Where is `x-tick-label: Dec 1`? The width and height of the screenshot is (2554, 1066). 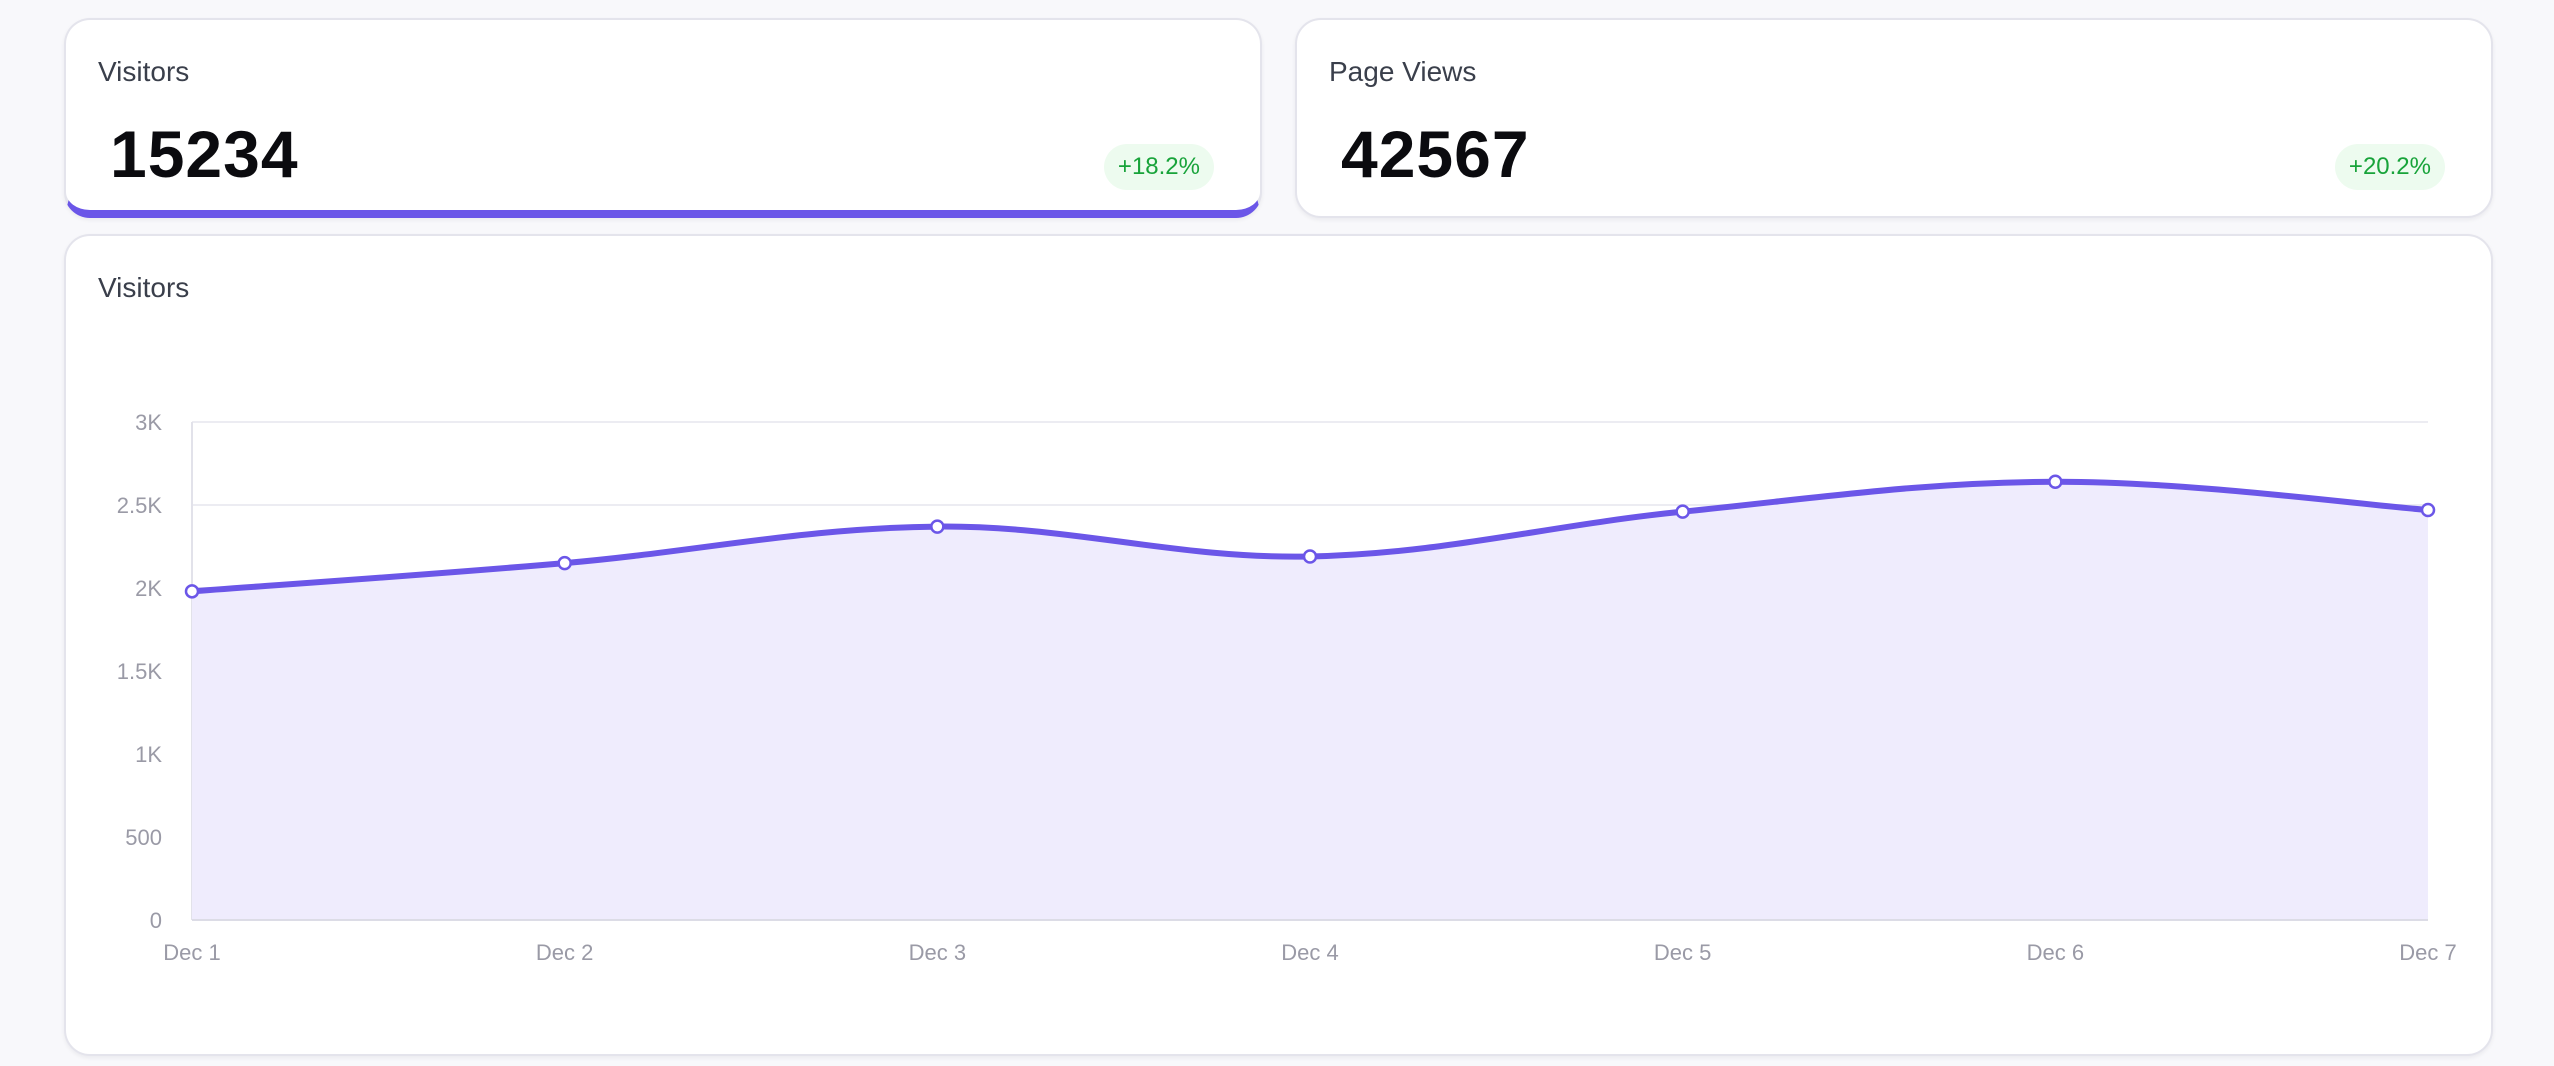 x-tick-label: Dec 1 is located at coordinates (191, 952).